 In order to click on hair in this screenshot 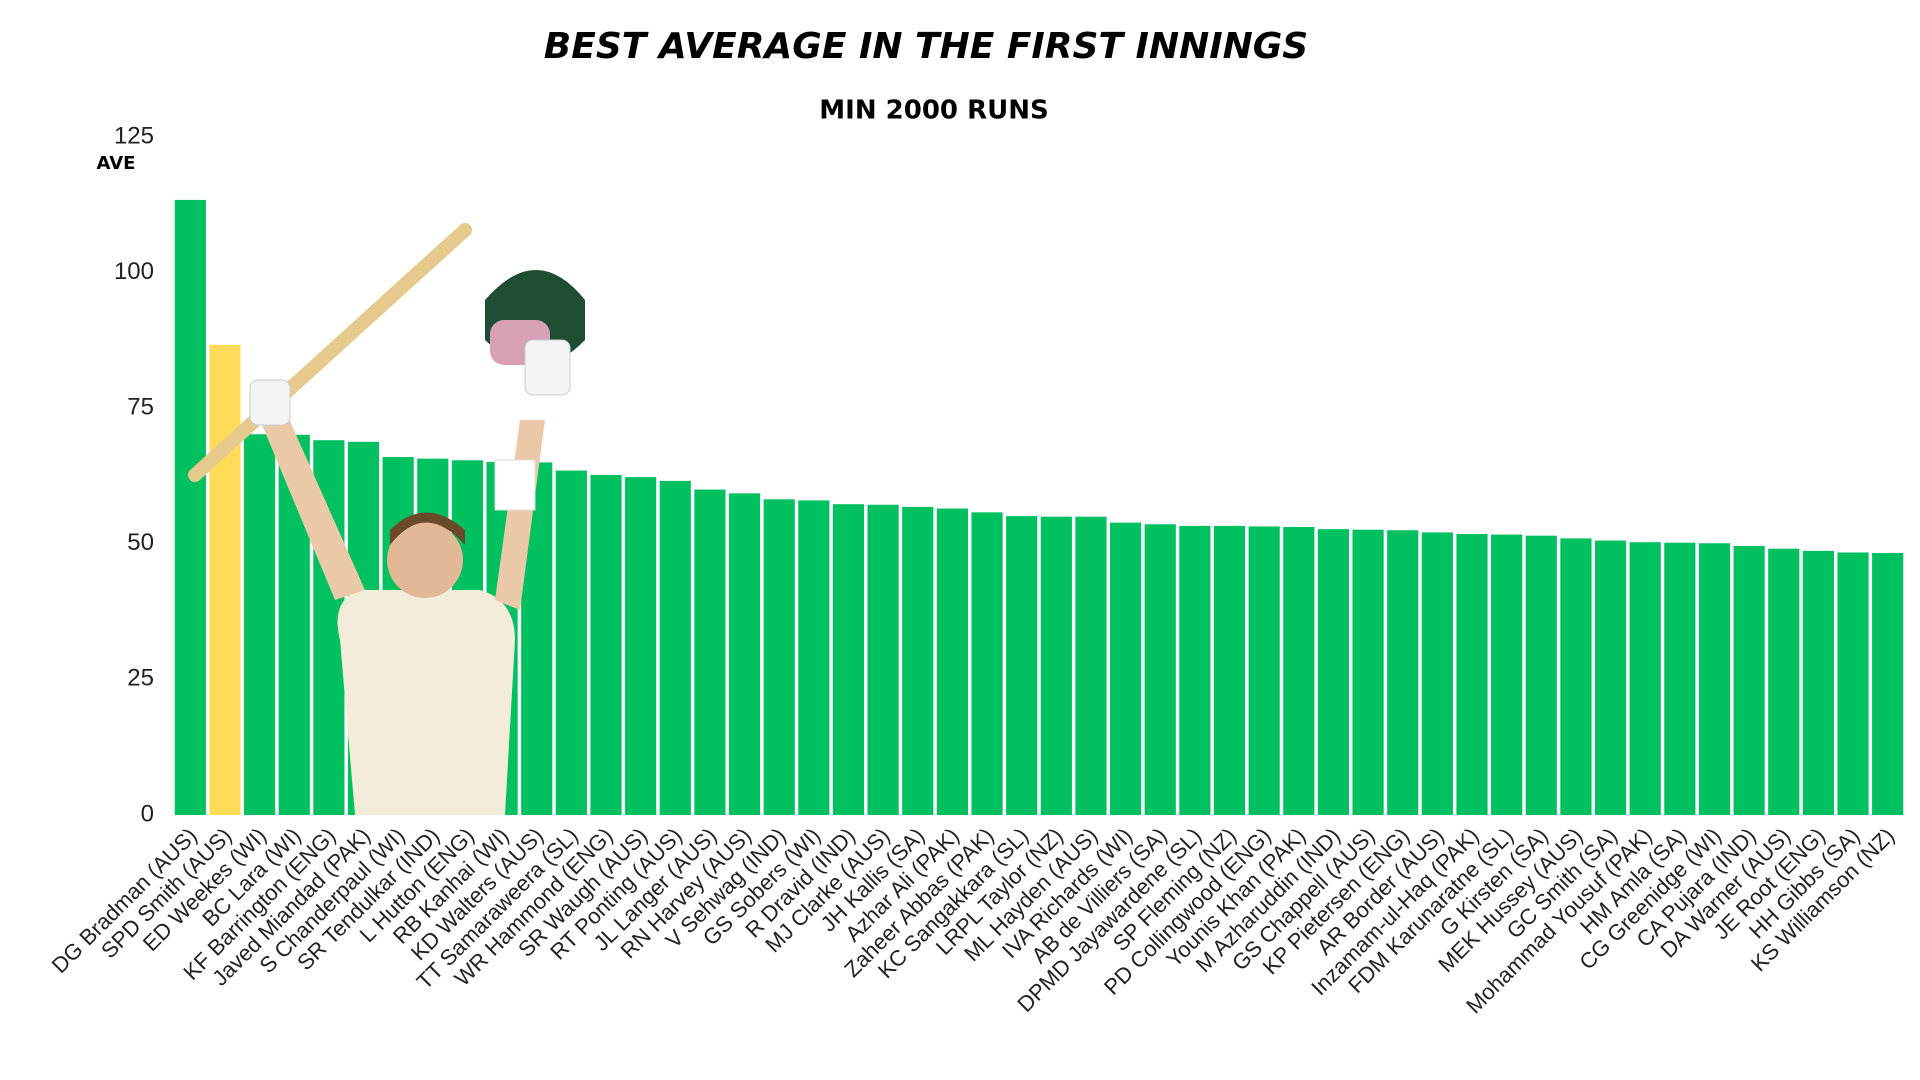, I will do `click(427, 528)`.